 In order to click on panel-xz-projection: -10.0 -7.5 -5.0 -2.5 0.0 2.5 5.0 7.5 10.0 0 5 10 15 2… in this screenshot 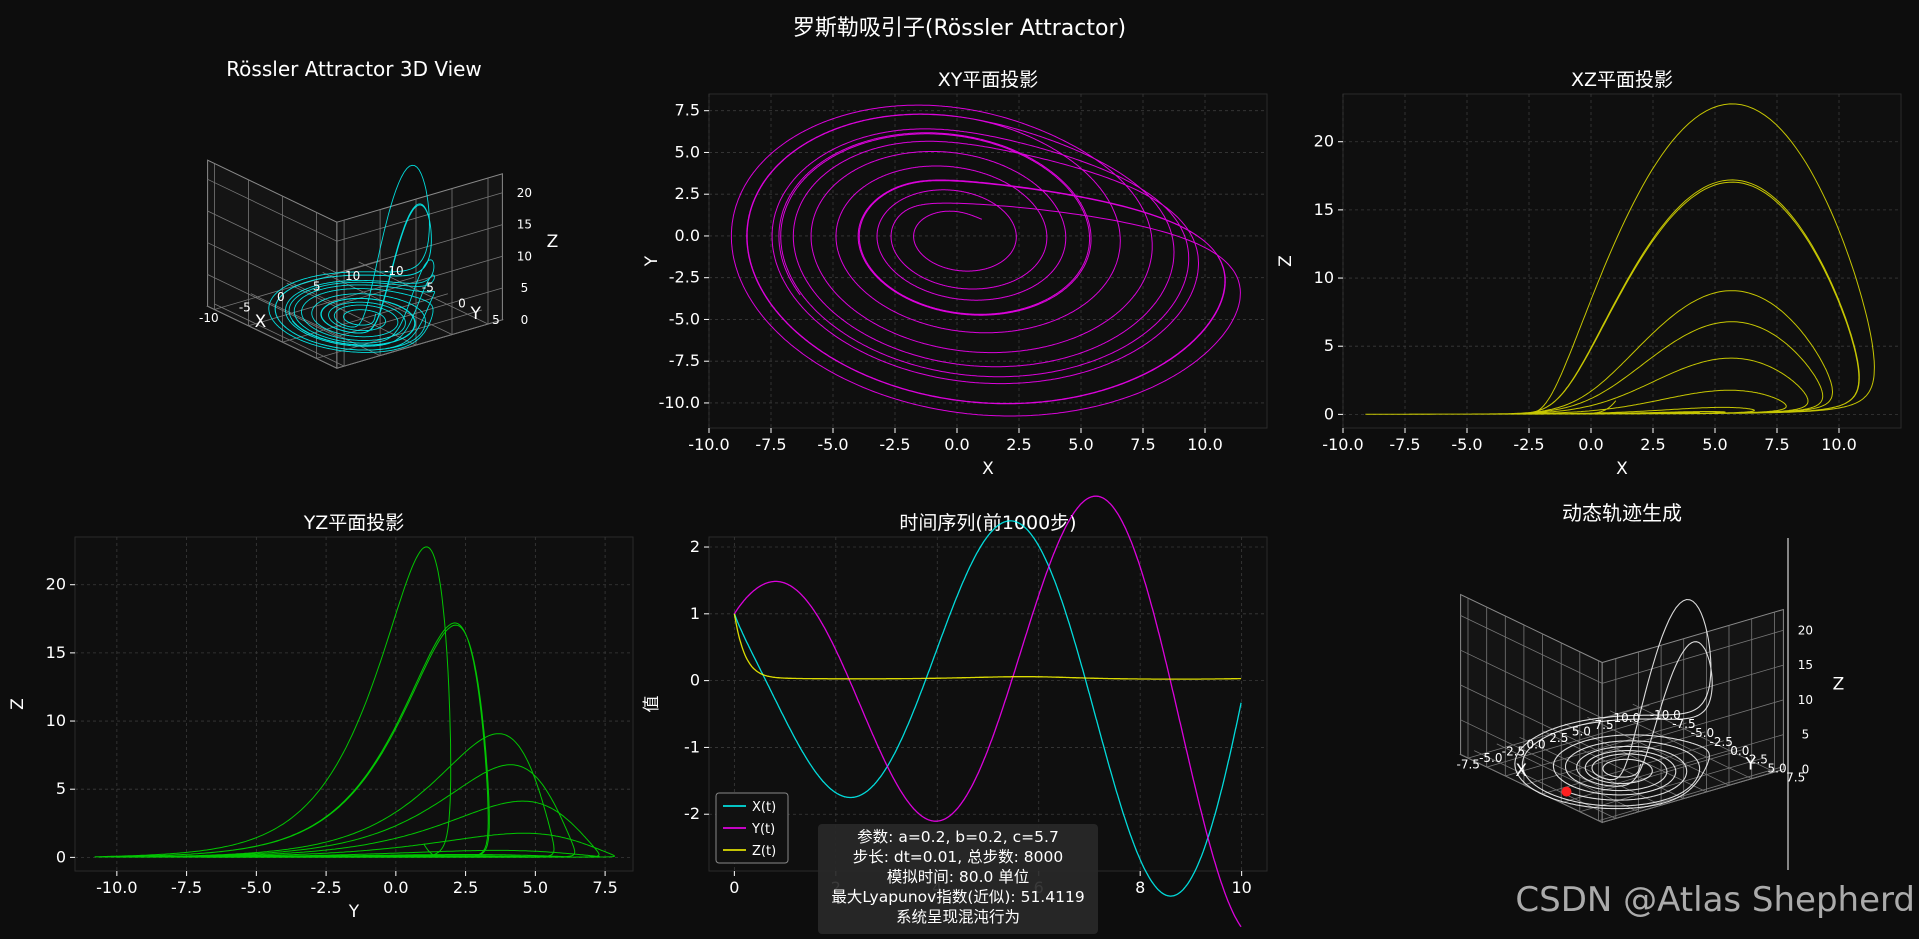, I will do `click(1589, 274)`.